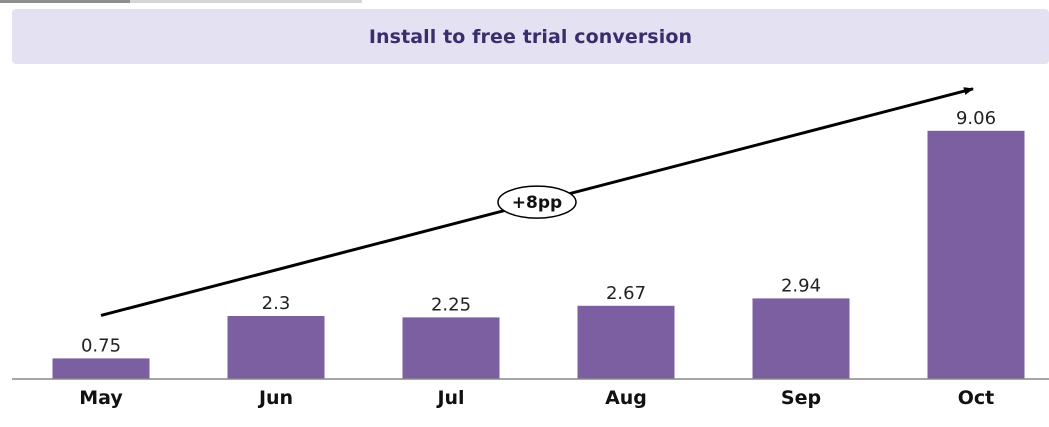 This screenshot has width=1049, height=427. I want to click on bar-sep, so click(801, 338).